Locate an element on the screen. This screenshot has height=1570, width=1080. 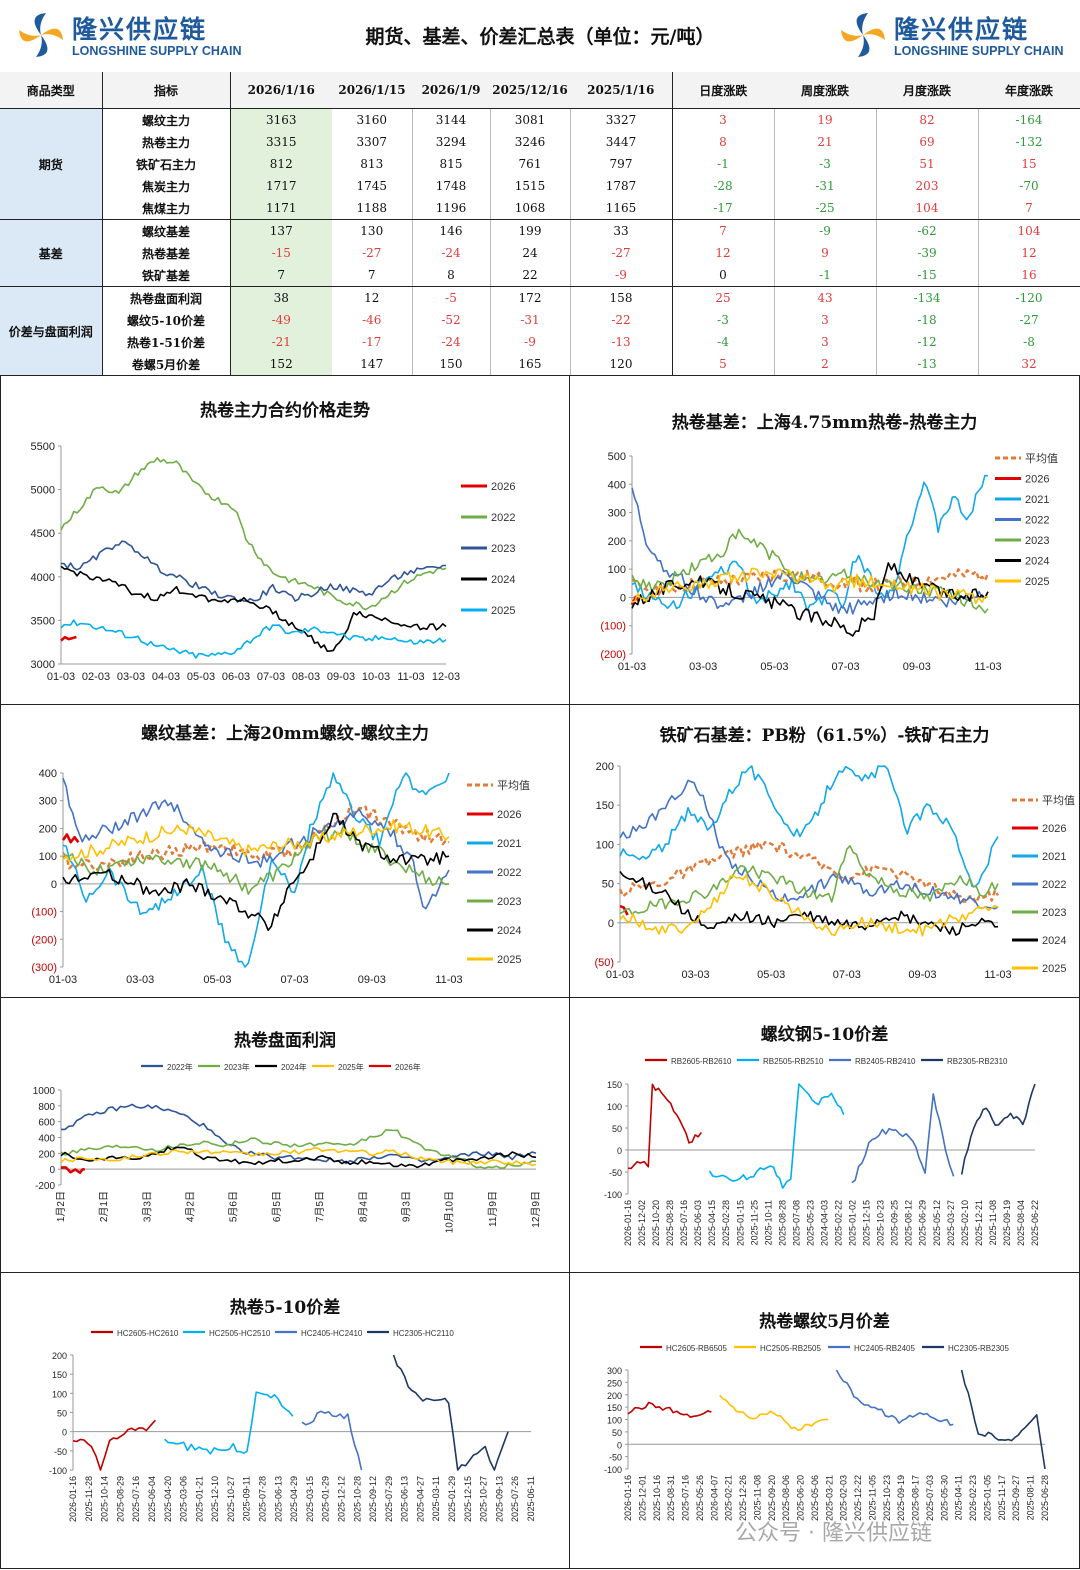
value-cell: 33 is located at coordinates (621, 230).